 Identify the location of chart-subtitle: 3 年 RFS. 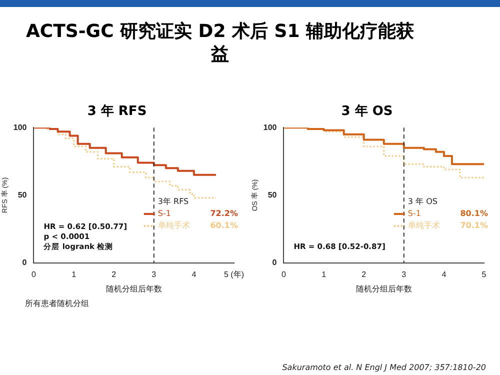
(117, 112).